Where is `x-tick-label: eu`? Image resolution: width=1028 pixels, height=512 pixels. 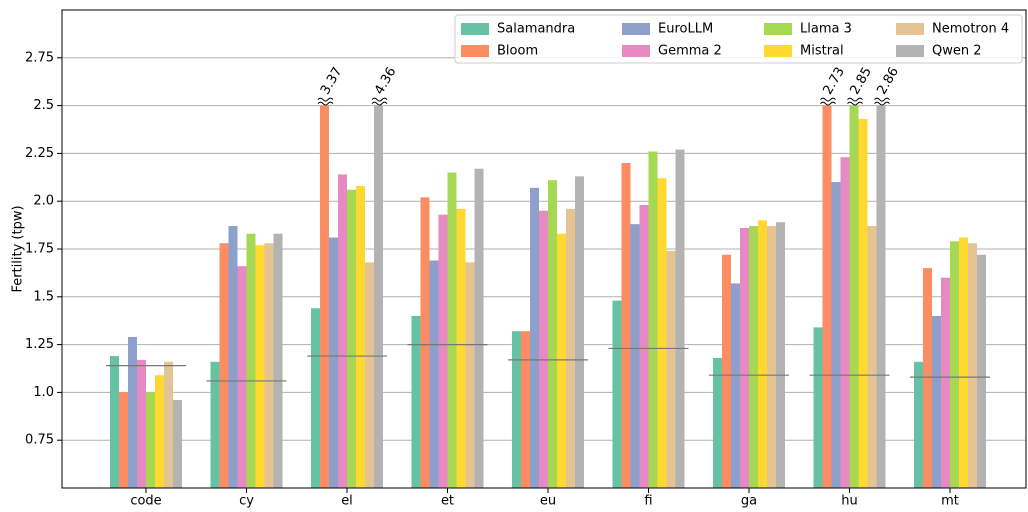
x-tick-label: eu is located at coordinates (548, 501).